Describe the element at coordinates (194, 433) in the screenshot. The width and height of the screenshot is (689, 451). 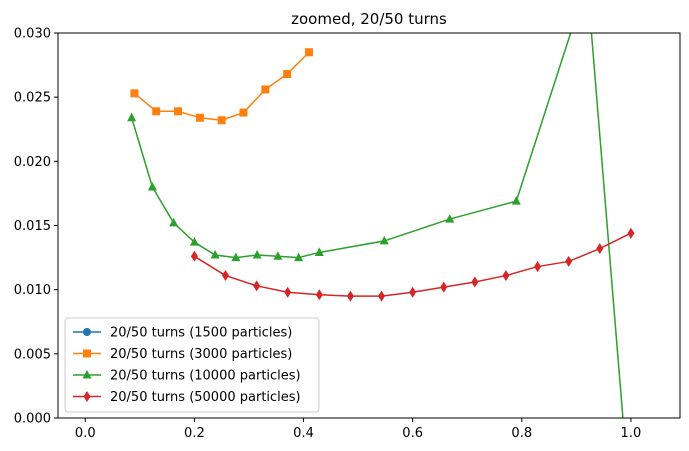
I see `x-tick-label: 0.2` at that location.